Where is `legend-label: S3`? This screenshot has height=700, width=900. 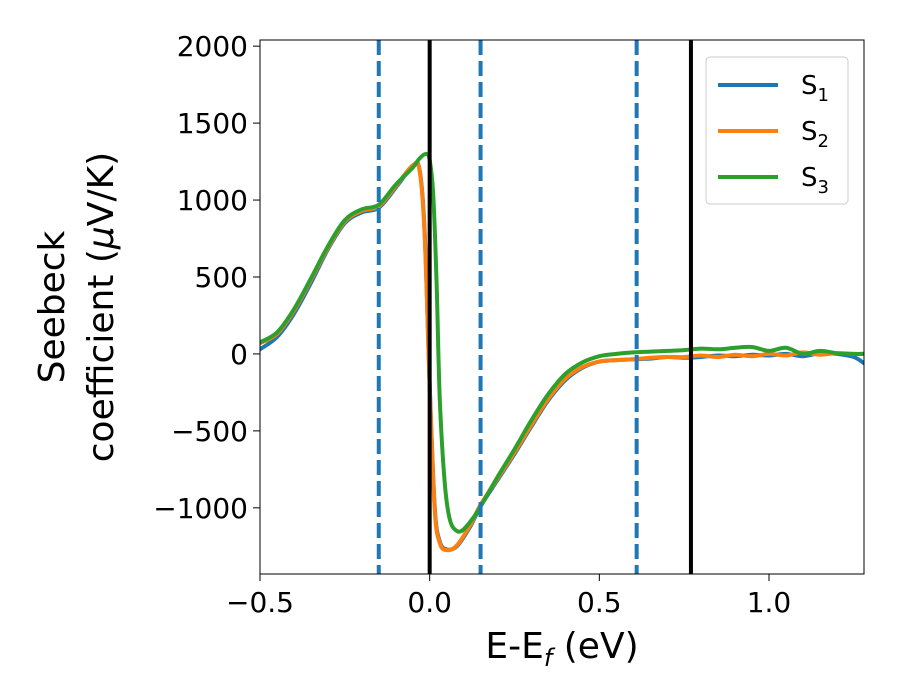 legend-label: S3 is located at coordinates (815, 180).